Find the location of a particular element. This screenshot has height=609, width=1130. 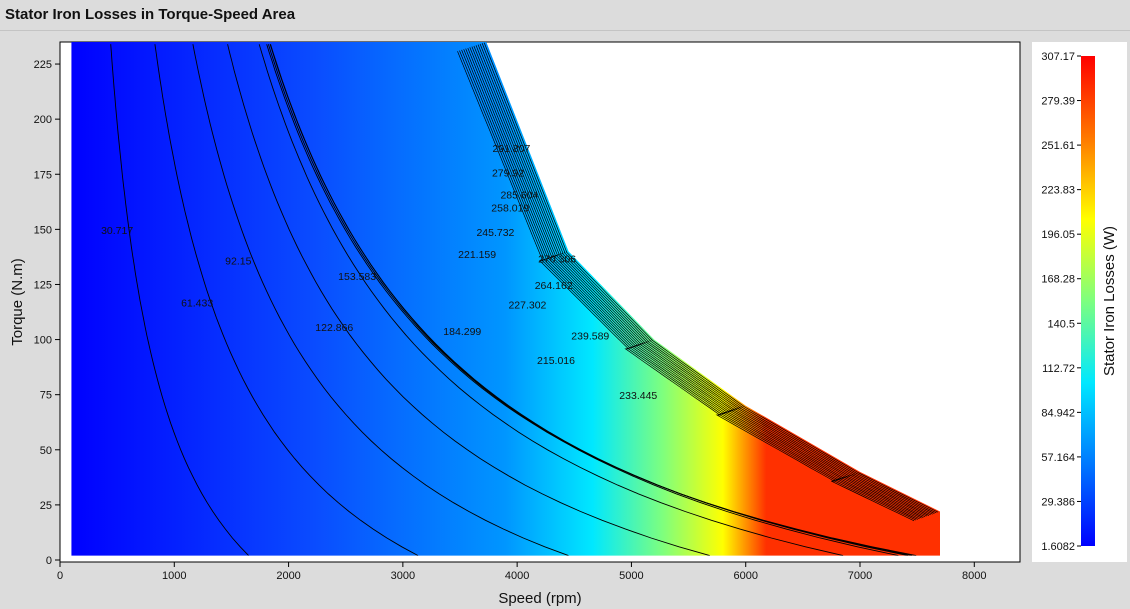

contour-label: 239.589 is located at coordinates (590, 337).